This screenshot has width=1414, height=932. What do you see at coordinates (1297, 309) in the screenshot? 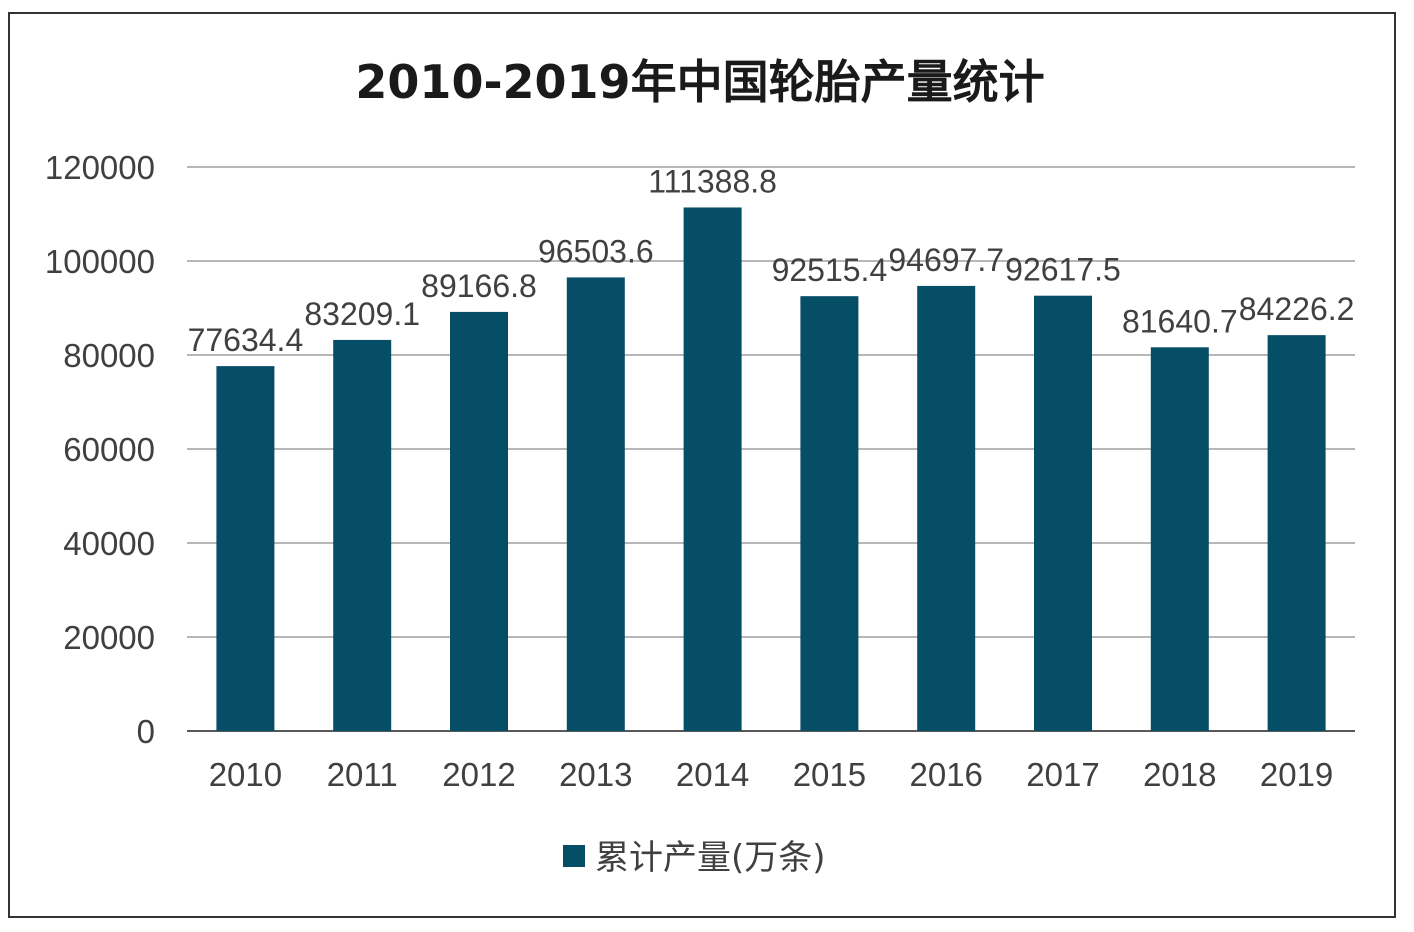
I see `data-label: 84226.2` at bounding box center [1297, 309].